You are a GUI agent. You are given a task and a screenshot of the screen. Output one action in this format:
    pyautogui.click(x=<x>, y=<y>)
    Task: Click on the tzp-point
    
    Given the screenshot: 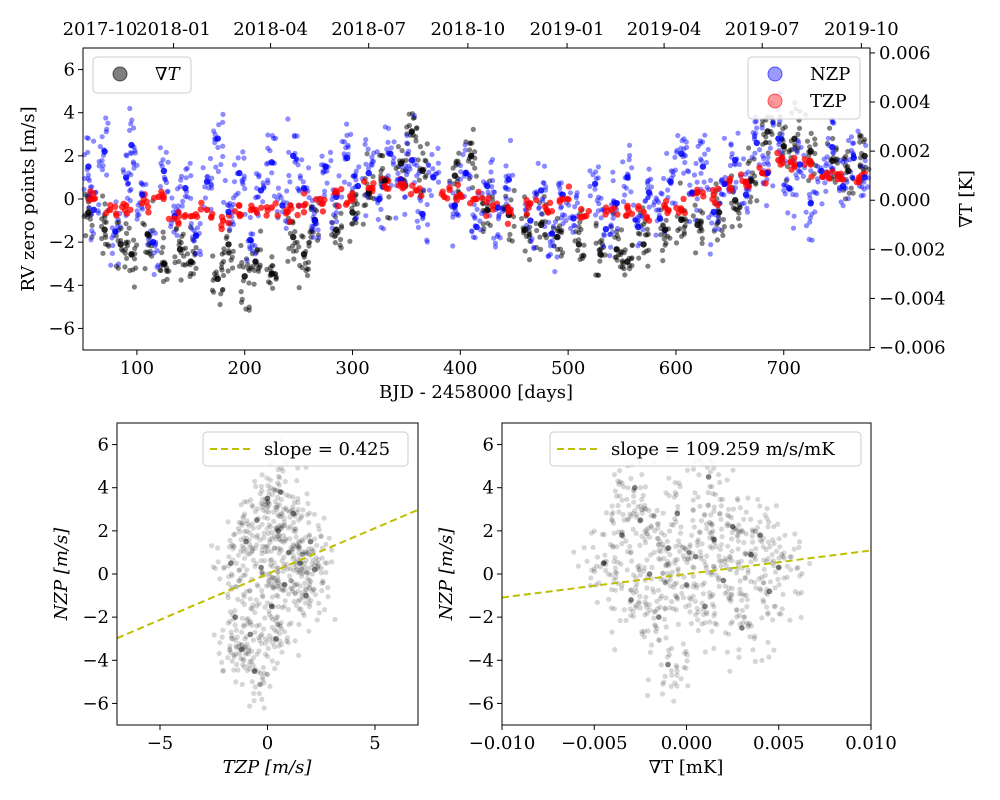 What is the action you would take?
    pyautogui.click(x=762, y=173)
    